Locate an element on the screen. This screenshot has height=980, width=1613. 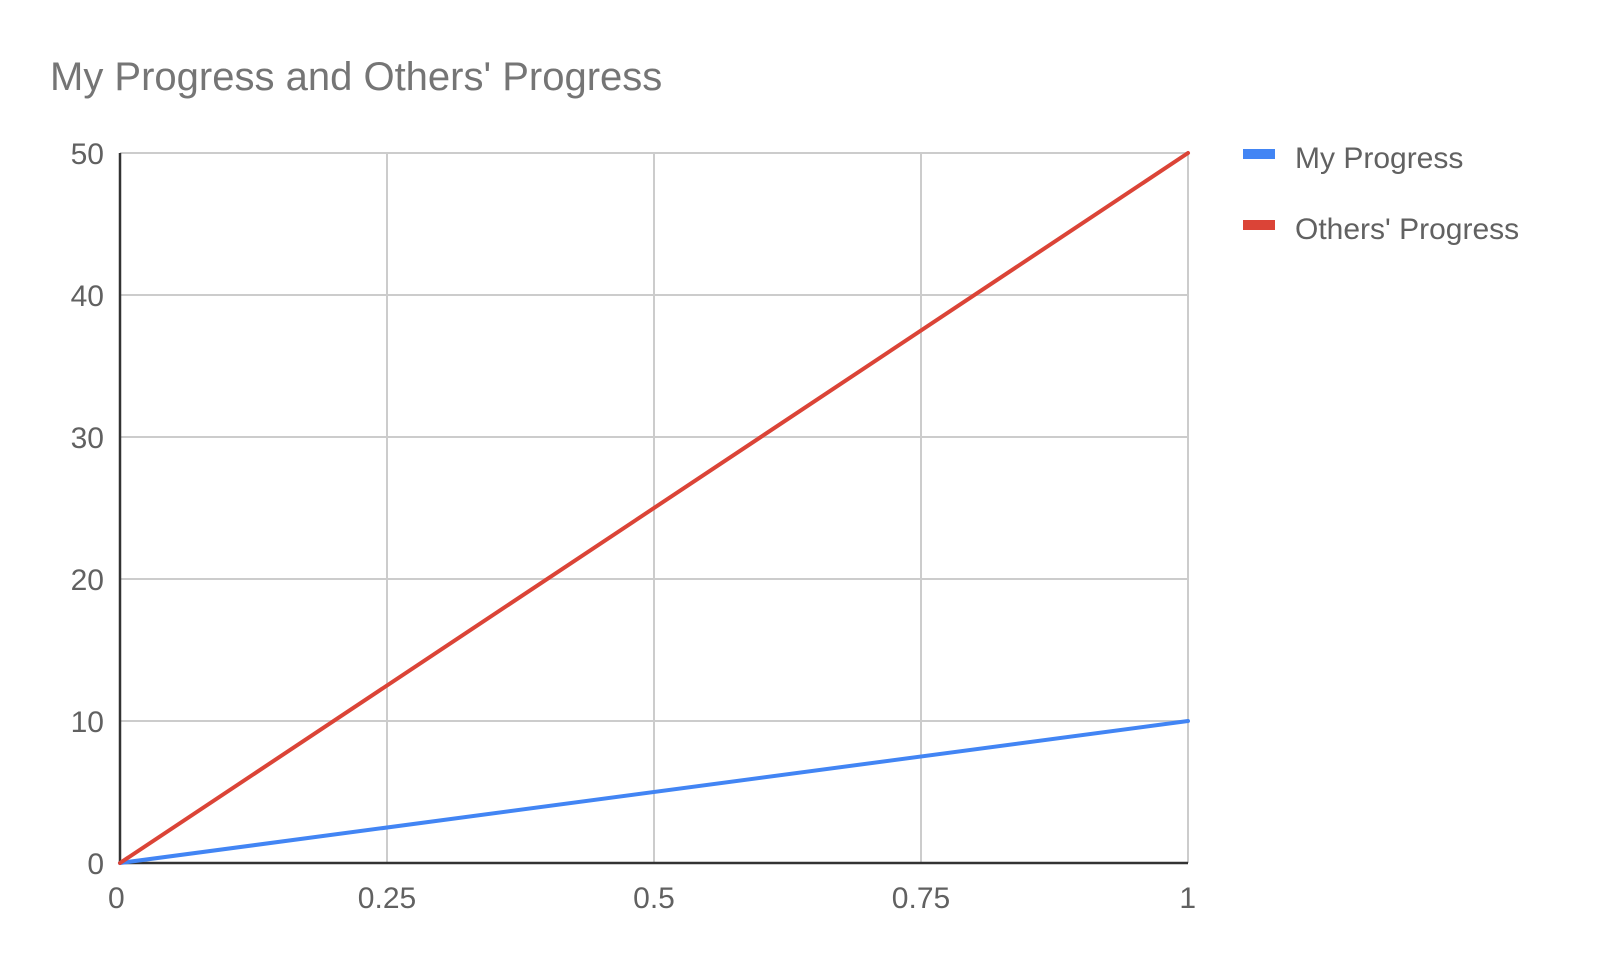
legend-label: My Progress is located at coordinates (1379, 158).